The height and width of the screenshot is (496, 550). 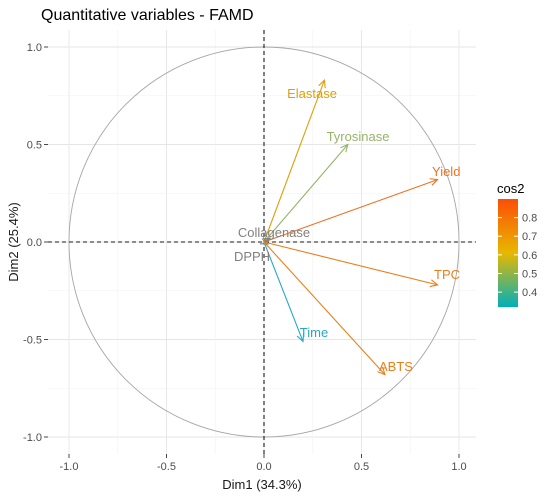 I want to click on arrow-tpc, so click(x=351, y=264).